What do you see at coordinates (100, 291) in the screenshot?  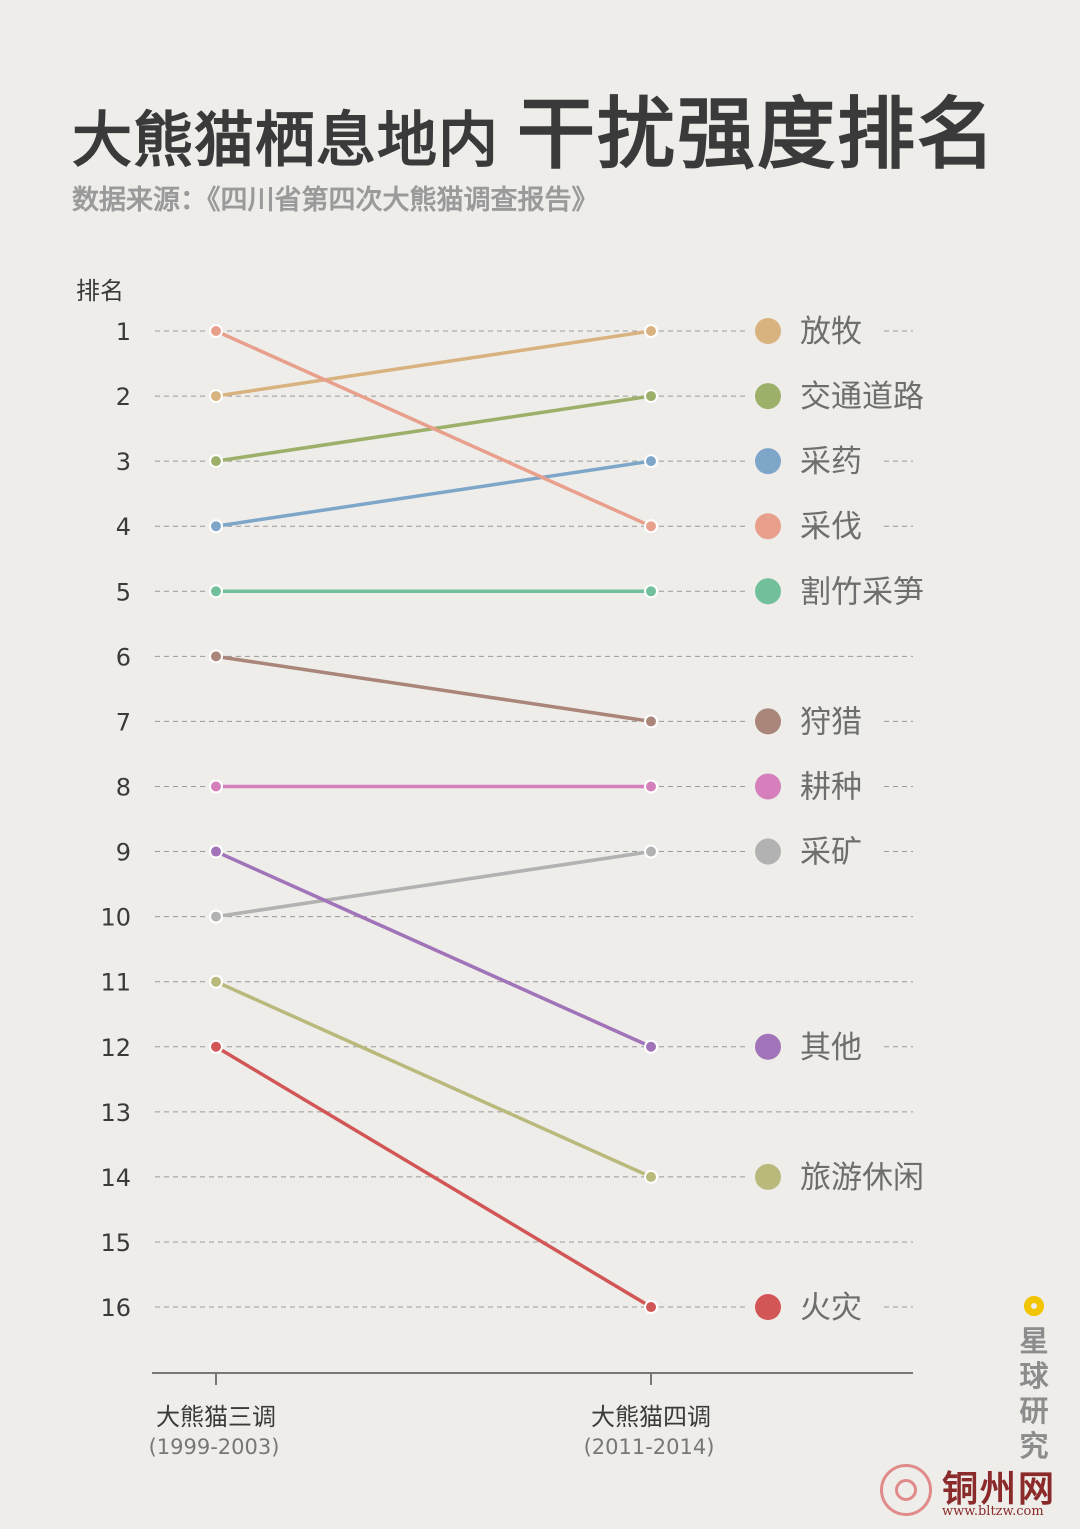 I see `y-axis-label: 排名` at bounding box center [100, 291].